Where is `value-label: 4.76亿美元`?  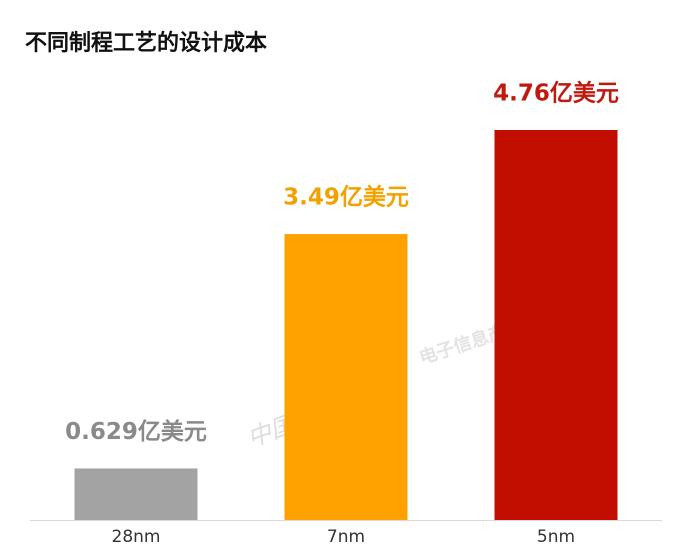 value-label: 4.76亿美元 is located at coordinates (556, 93).